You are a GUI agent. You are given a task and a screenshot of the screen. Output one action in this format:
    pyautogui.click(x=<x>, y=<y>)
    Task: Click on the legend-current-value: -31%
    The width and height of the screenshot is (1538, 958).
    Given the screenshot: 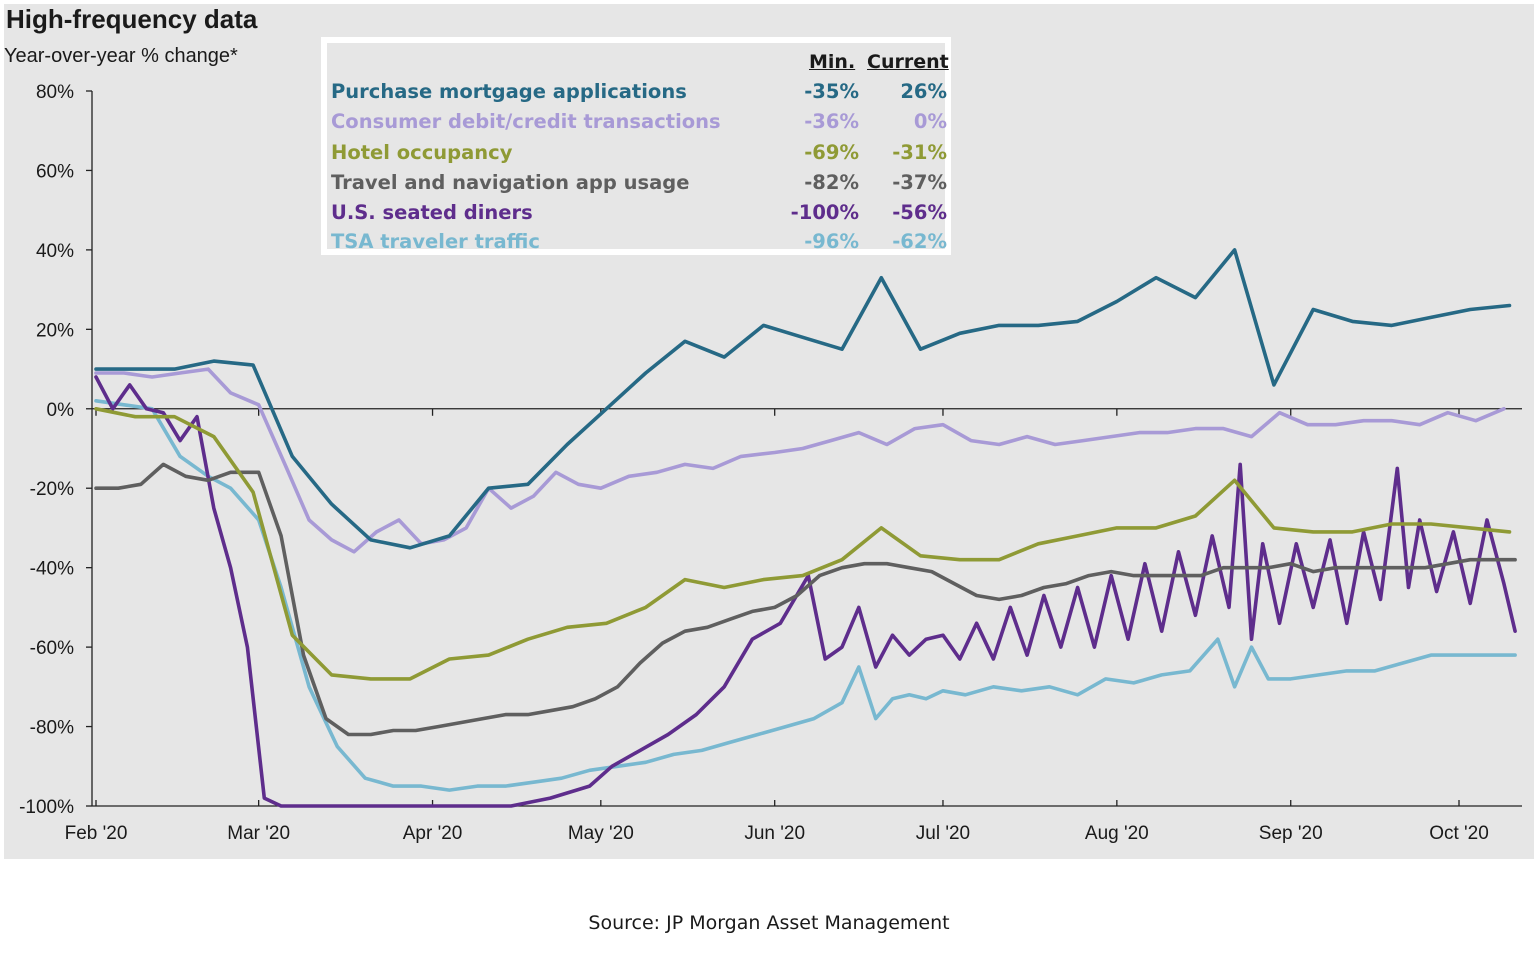 What is the action you would take?
    pyautogui.click(x=919, y=152)
    